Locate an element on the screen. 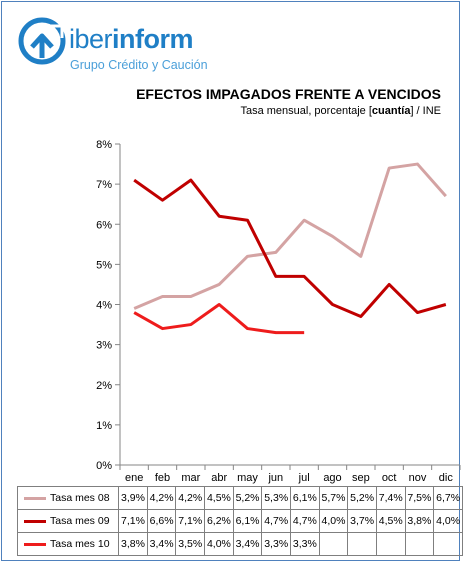 The image size is (463, 564). subtitle-pre: Tasa mensual, porcentaje [ is located at coordinates (306, 111).